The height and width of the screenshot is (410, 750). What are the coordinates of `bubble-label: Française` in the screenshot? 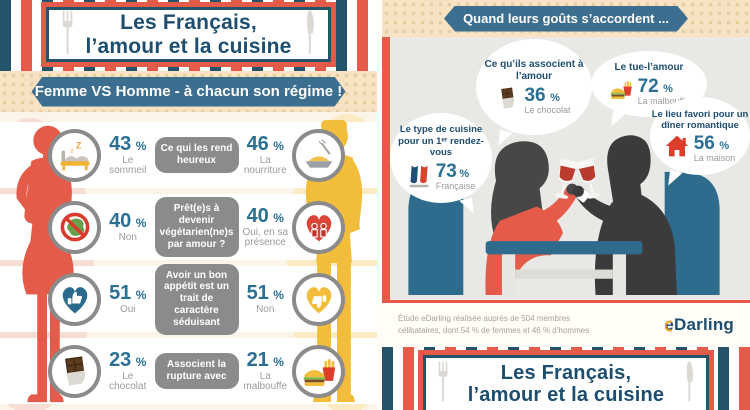 It's located at (455, 186).